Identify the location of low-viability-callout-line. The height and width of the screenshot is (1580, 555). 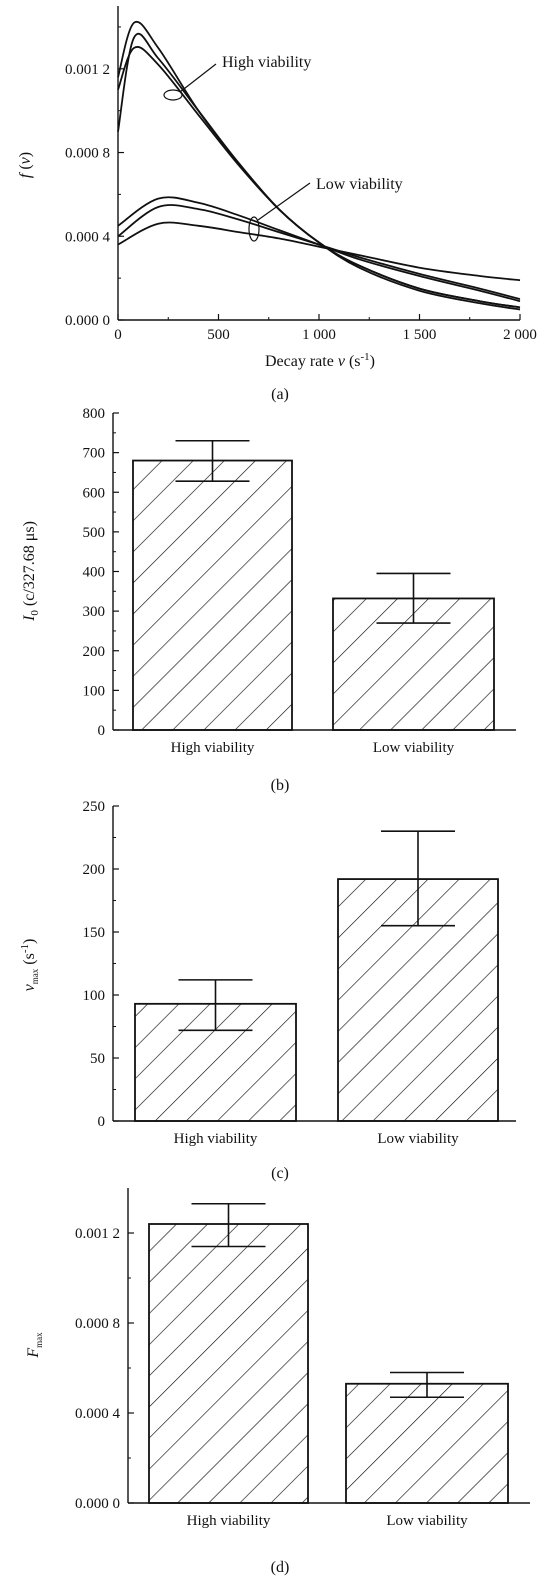
(284, 201).